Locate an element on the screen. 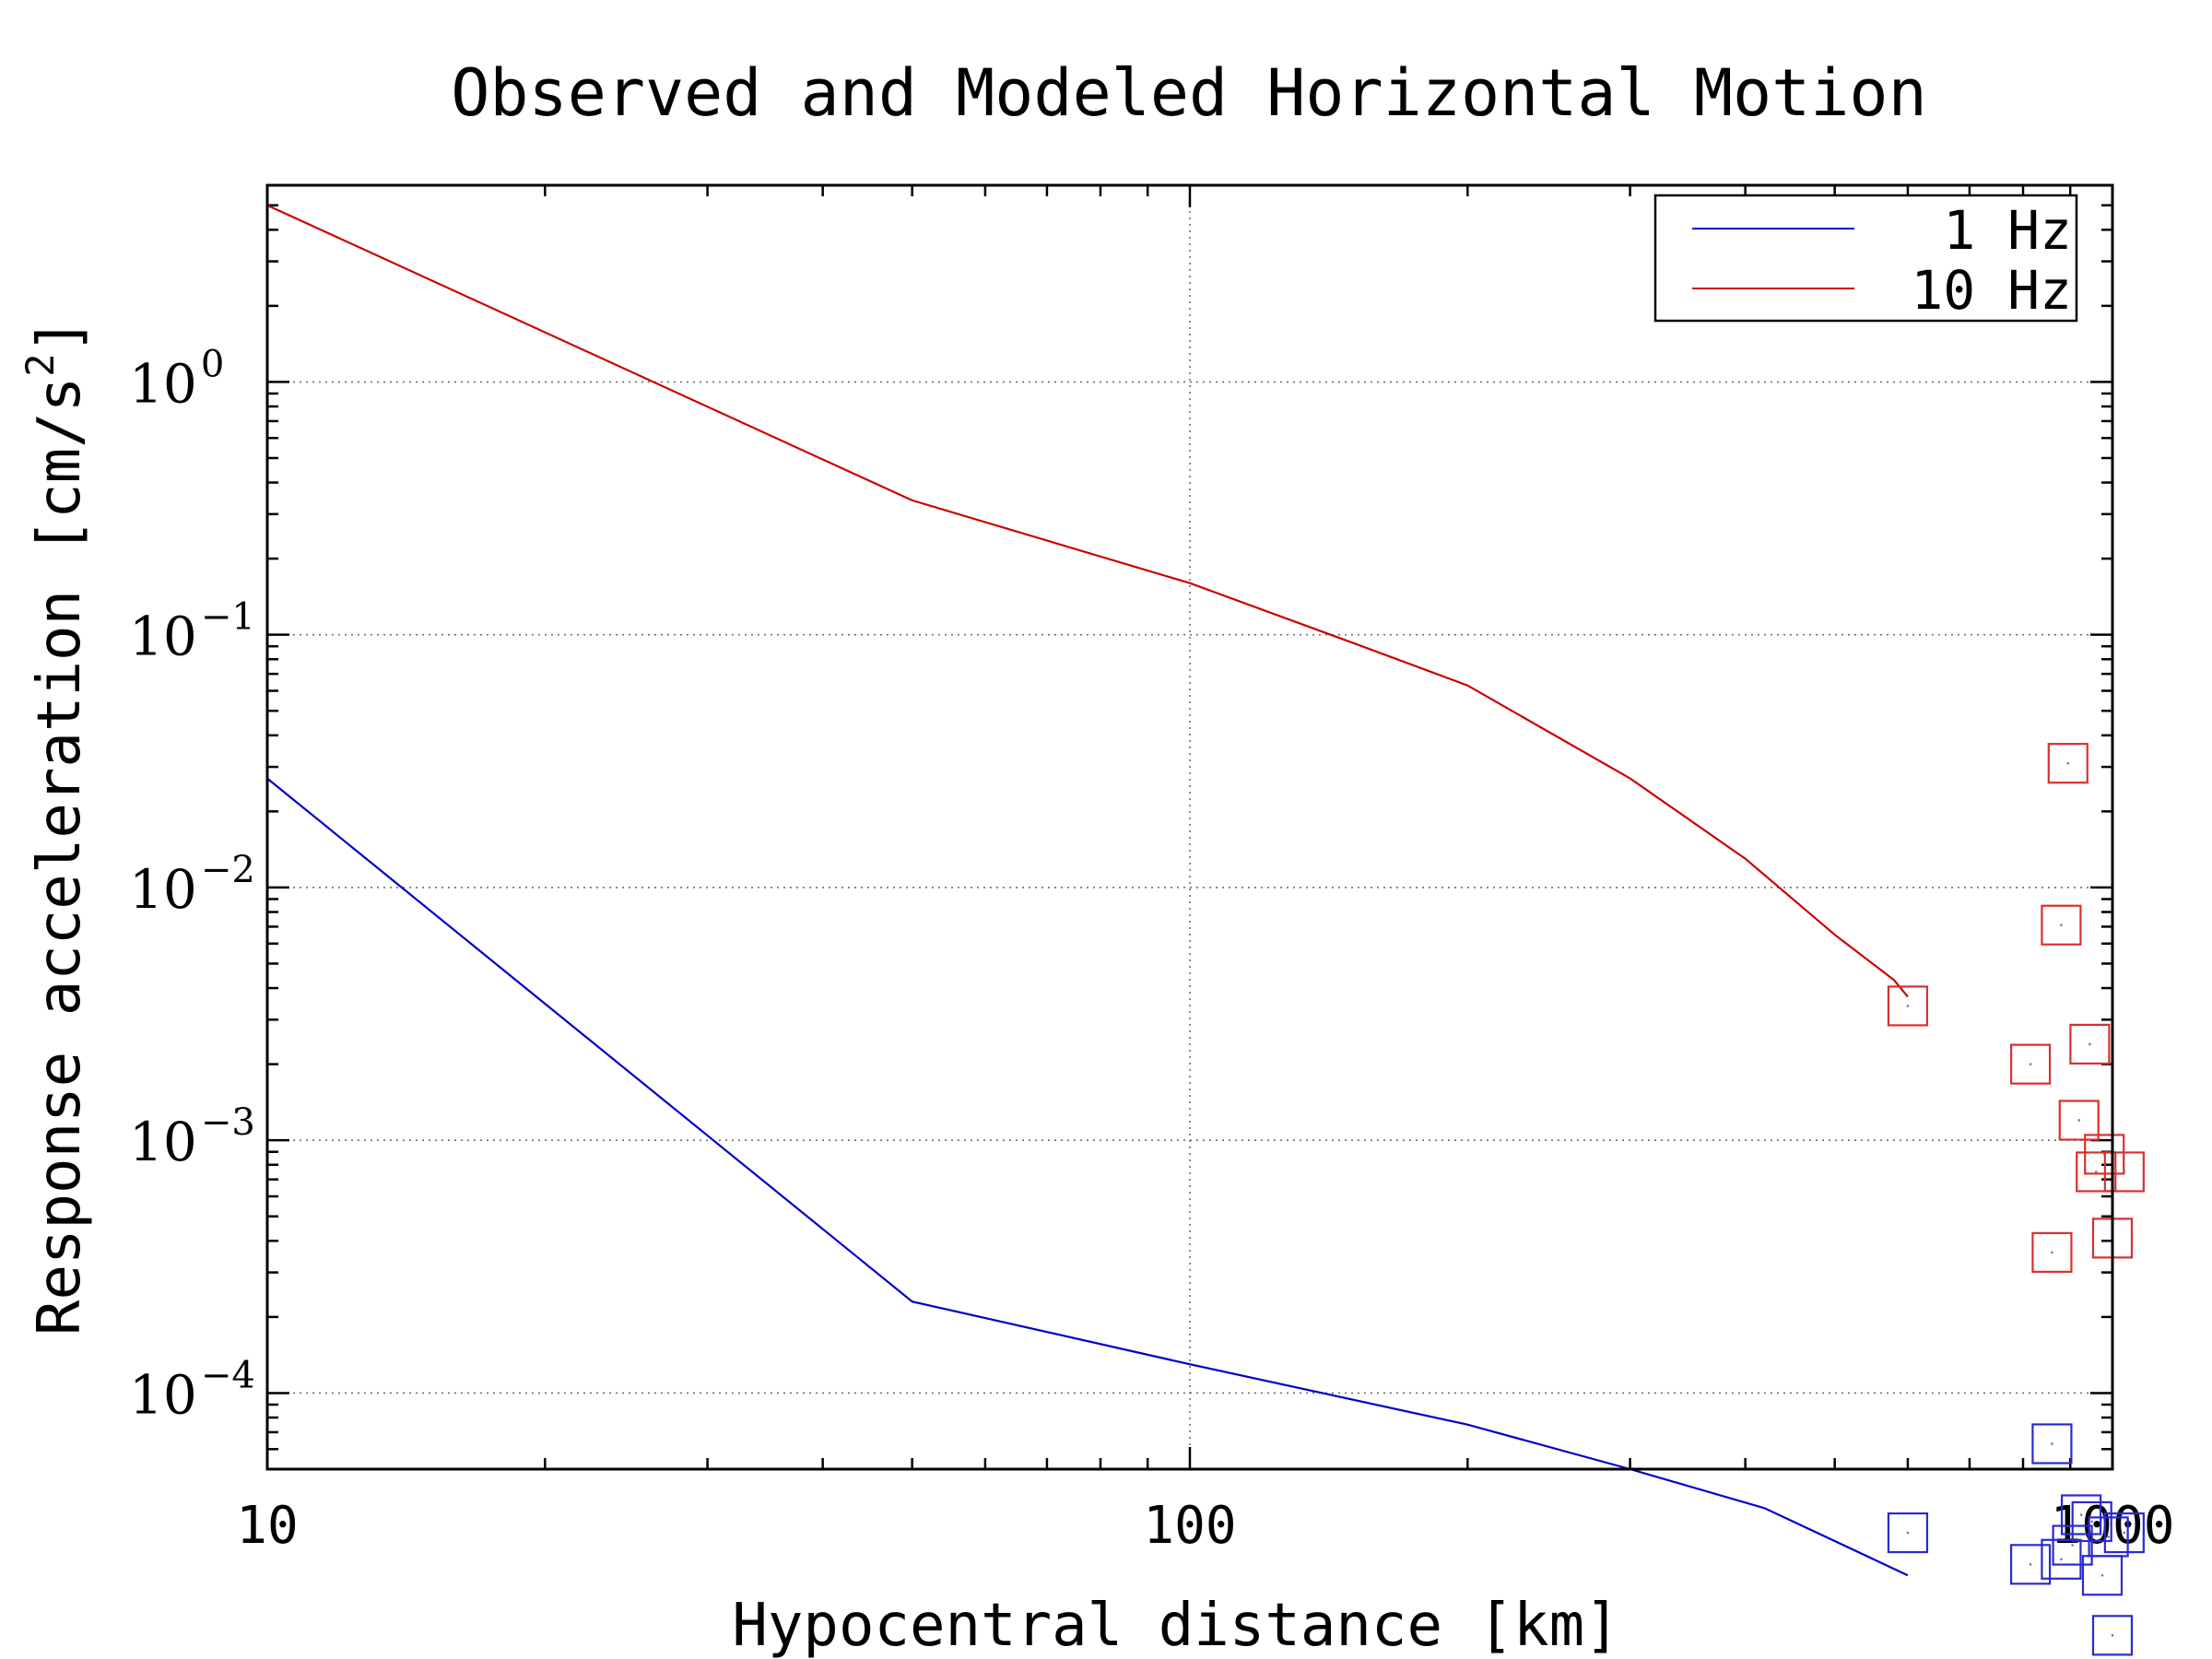 The image size is (2212, 1659). x-axis-label: Hypocentral distance [km] is located at coordinates (1175, 1625).